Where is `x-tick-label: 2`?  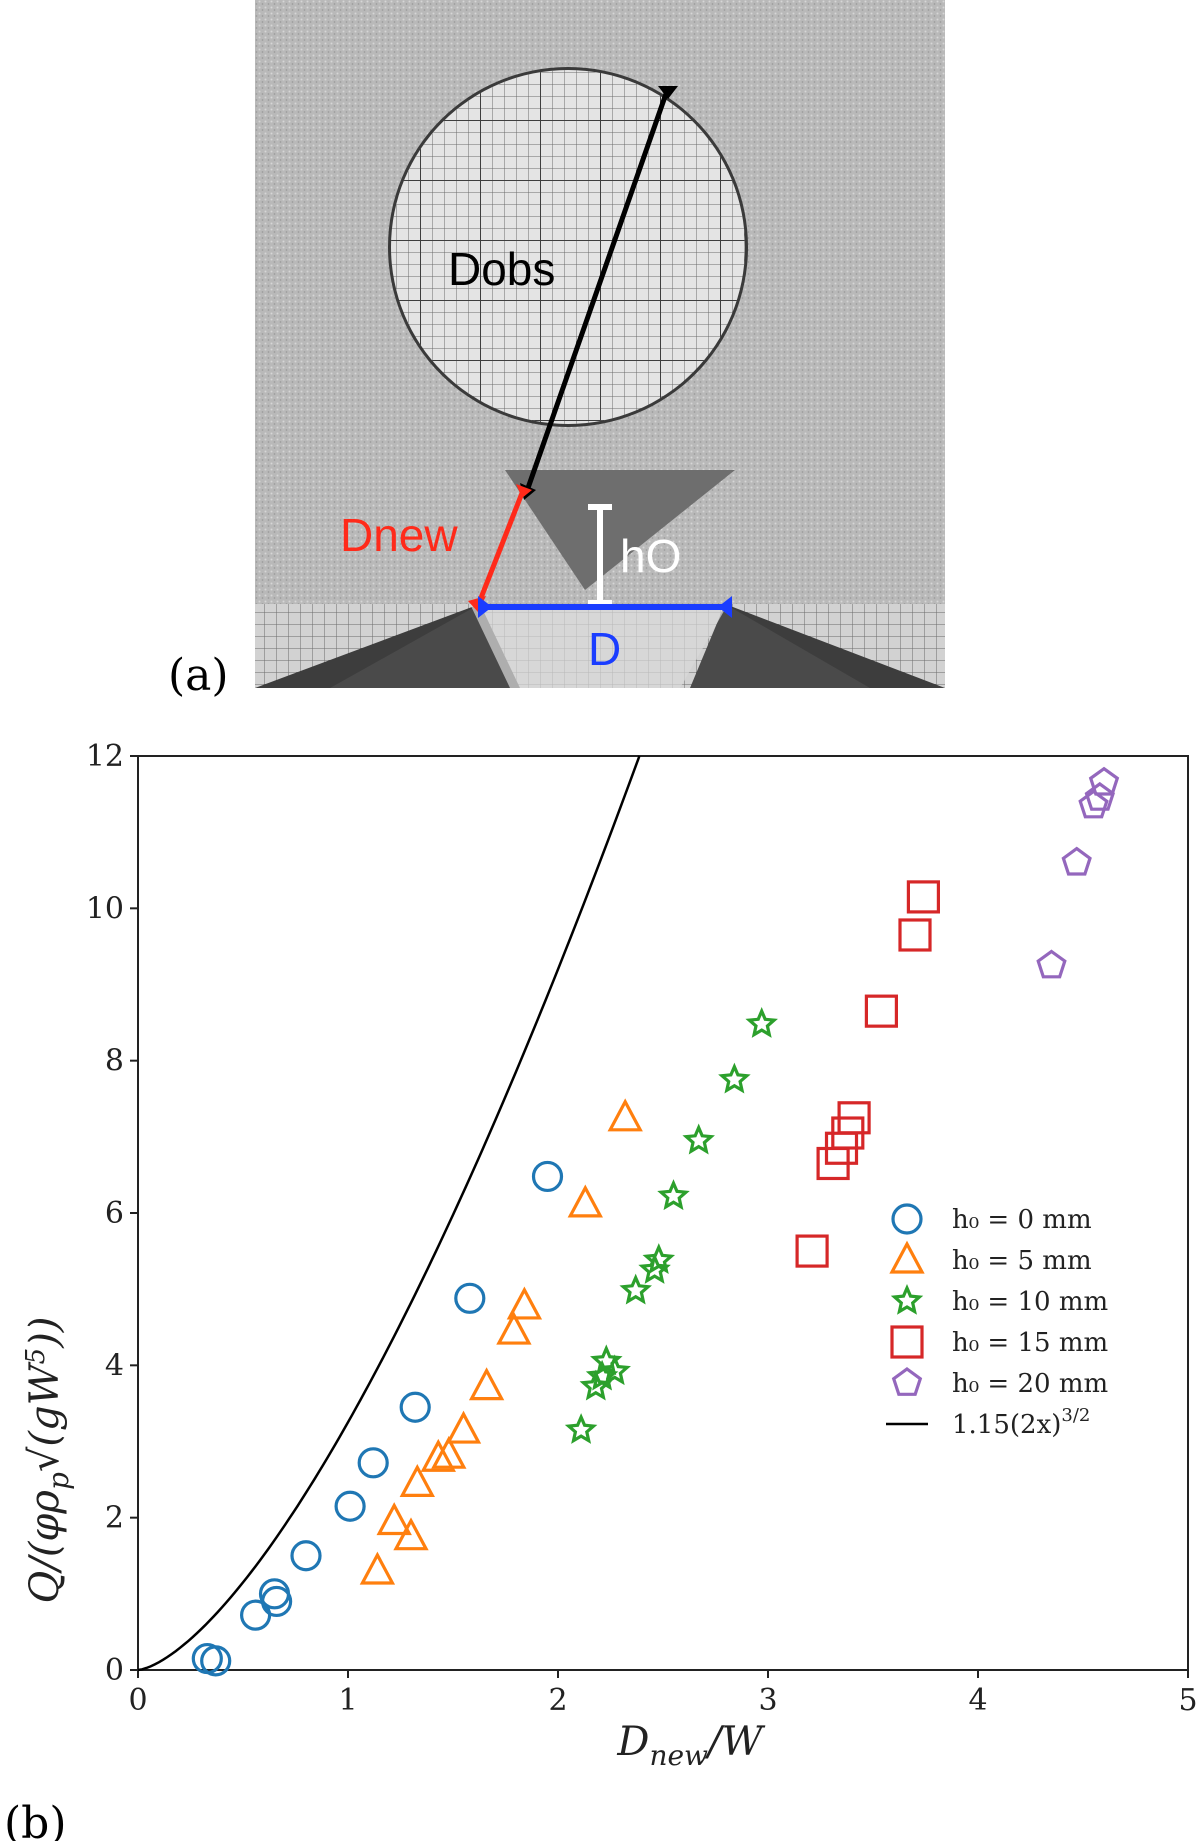 x-tick-label: 2 is located at coordinates (557, 1700).